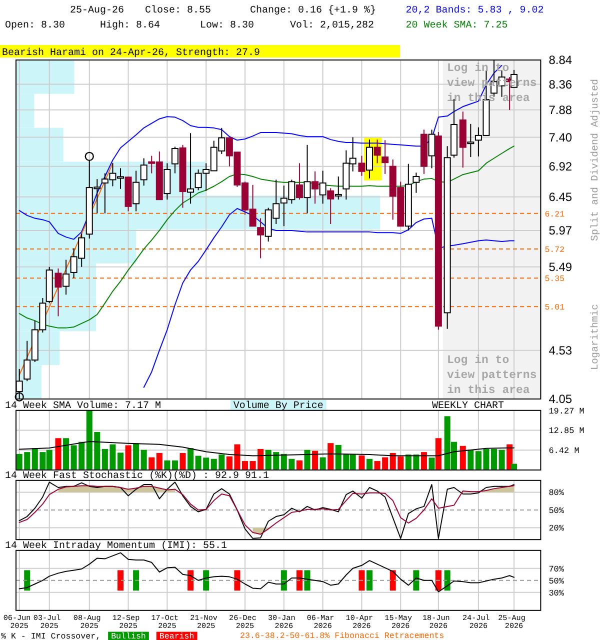 The height and width of the screenshot is (640, 600). Describe the element at coordinates (560, 167) in the screenshot. I see `y-tick-label: 6.92` at that location.